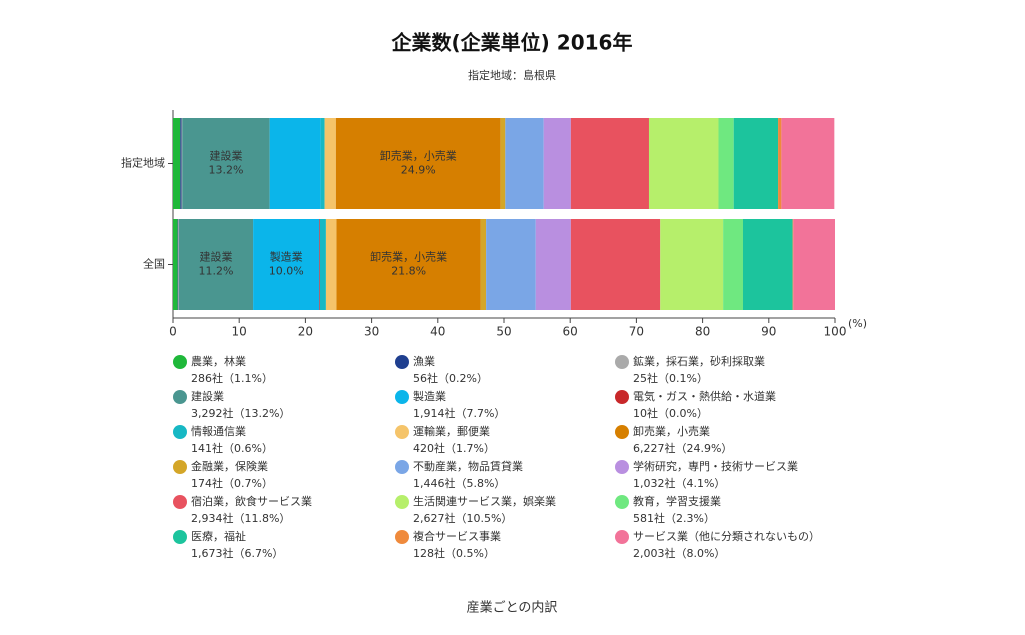 The image size is (1025, 635). What do you see at coordinates (207, 396) in the screenshot?
I see `legend-label: 建設業` at bounding box center [207, 396].